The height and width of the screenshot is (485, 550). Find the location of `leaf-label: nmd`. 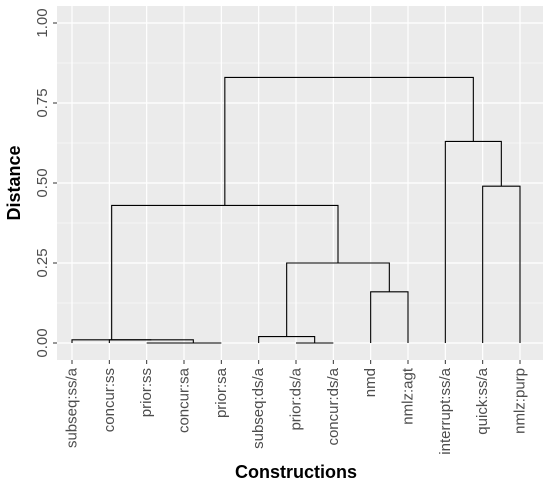

leaf-label: nmd is located at coordinates (370, 382).